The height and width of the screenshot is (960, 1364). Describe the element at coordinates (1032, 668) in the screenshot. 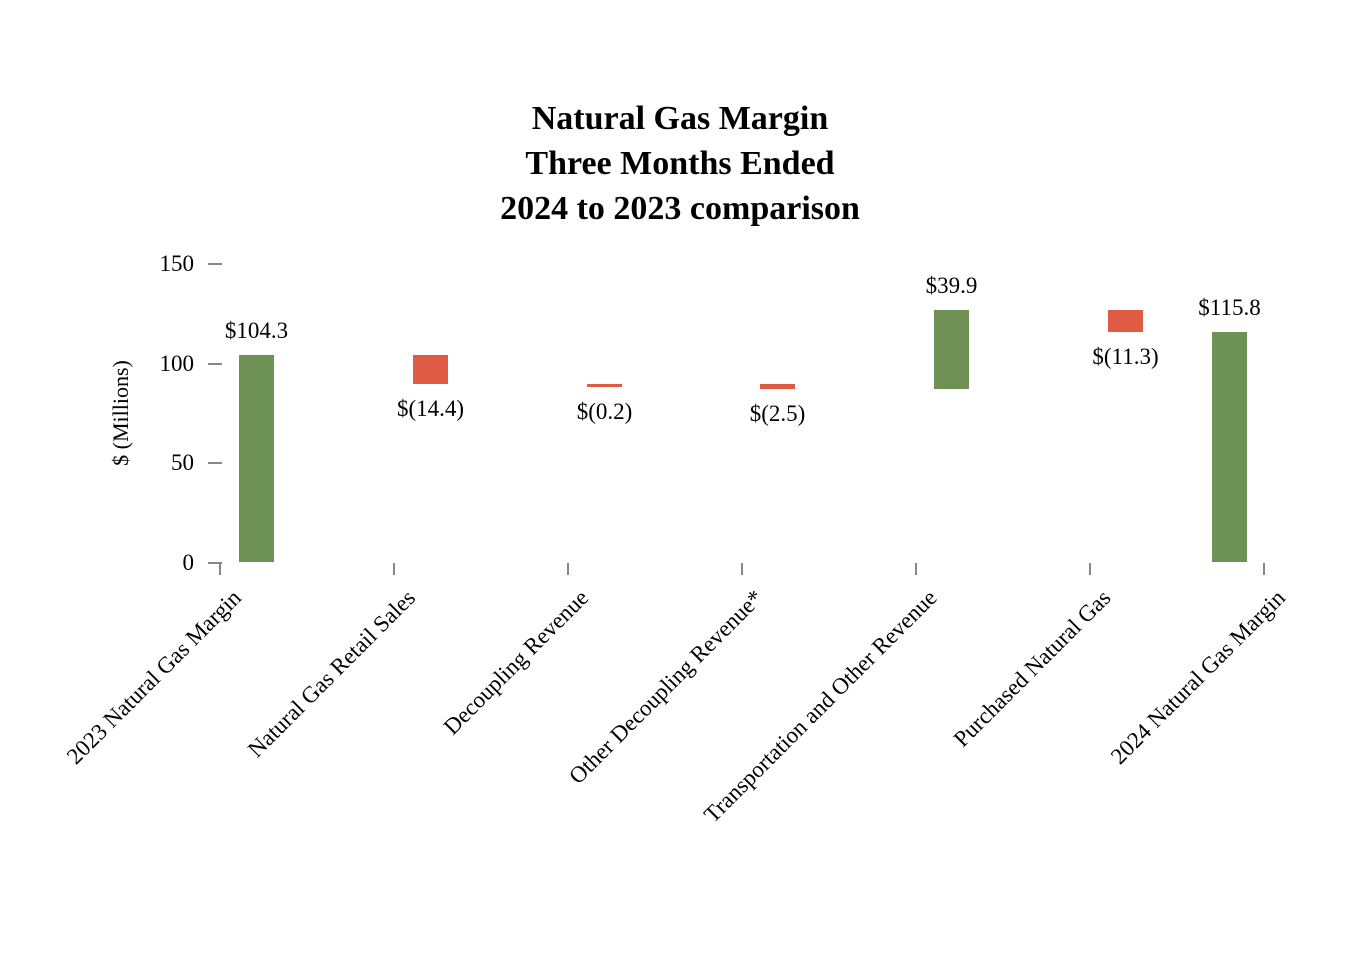

I see `category-axis-label: Purchased Natural Gas` at that location.